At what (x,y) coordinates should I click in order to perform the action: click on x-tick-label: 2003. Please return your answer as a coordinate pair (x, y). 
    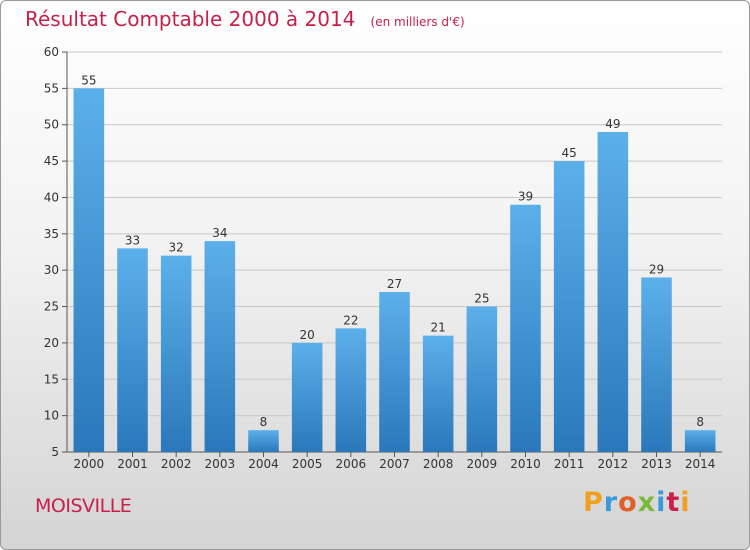
    Looking at the image, I should click on (220, 464).